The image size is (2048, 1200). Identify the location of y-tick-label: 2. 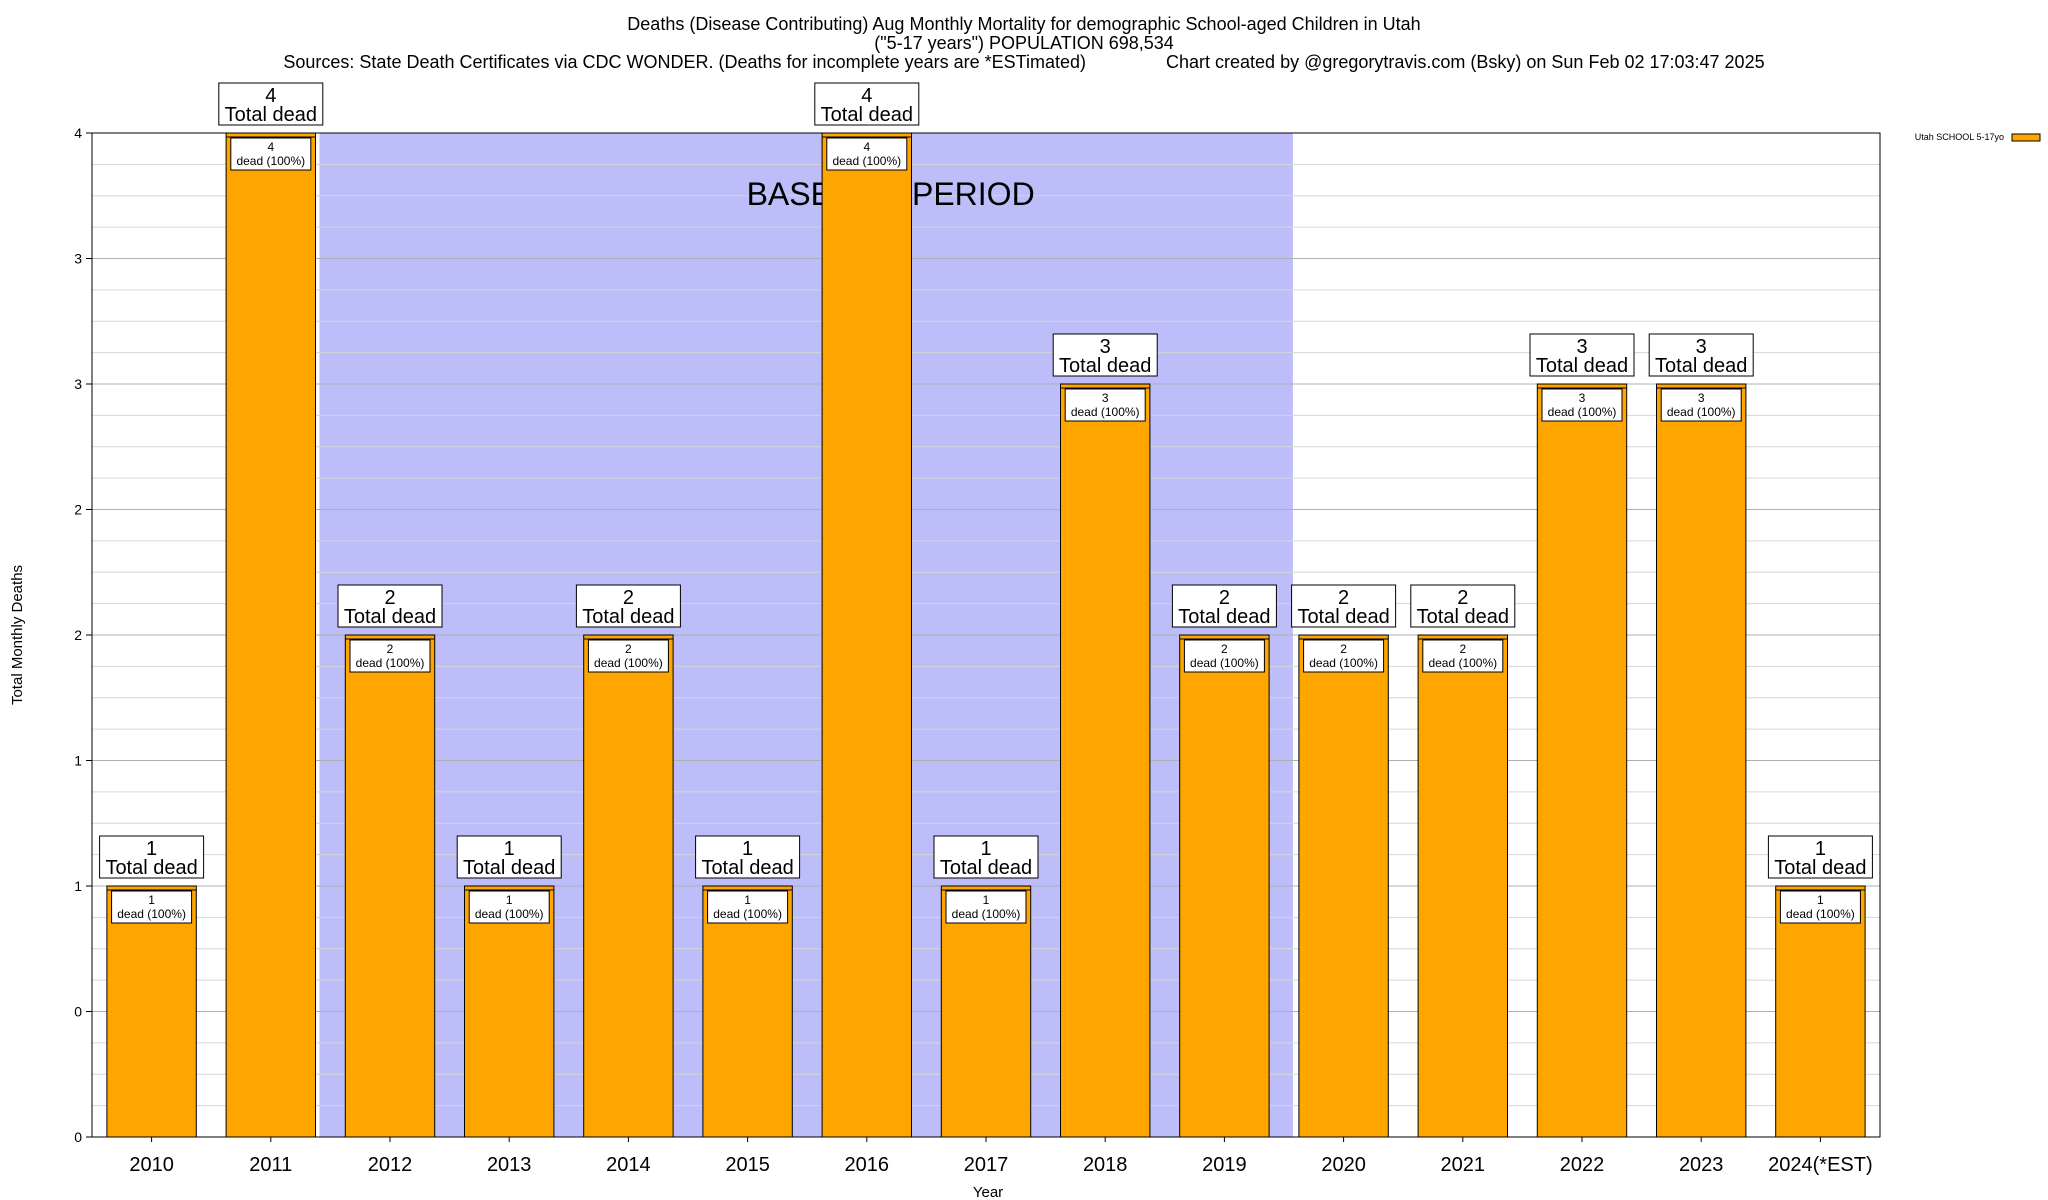
(78, 510).